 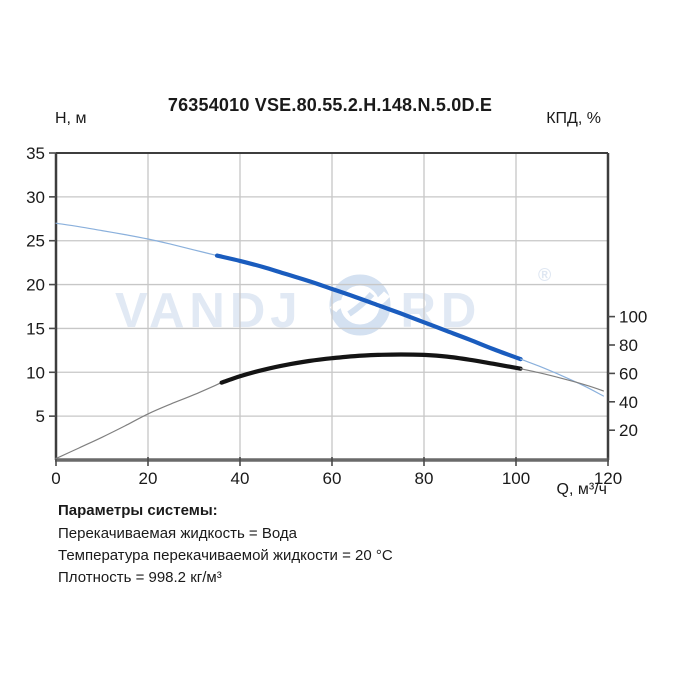 What do you see at coordinates (628, 402) in the screenshot?
I see `right-axis-tick-label: 40` at bounding box center [628, 402].